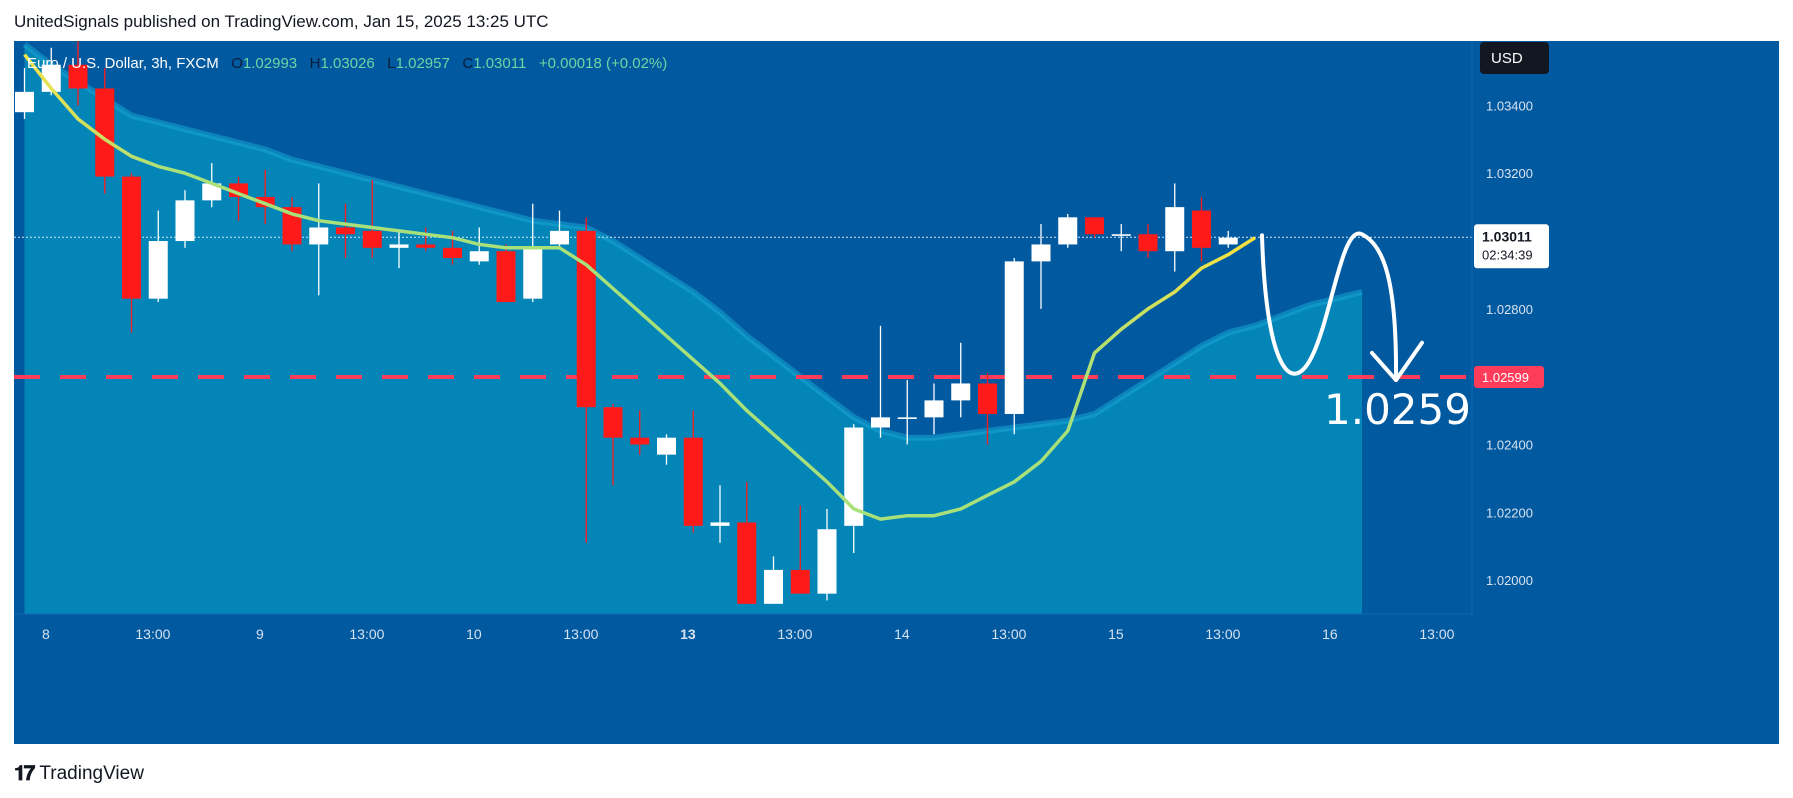 This screenshot has height=798, width=1793. I want to click on time-axis, so click(743, 633).